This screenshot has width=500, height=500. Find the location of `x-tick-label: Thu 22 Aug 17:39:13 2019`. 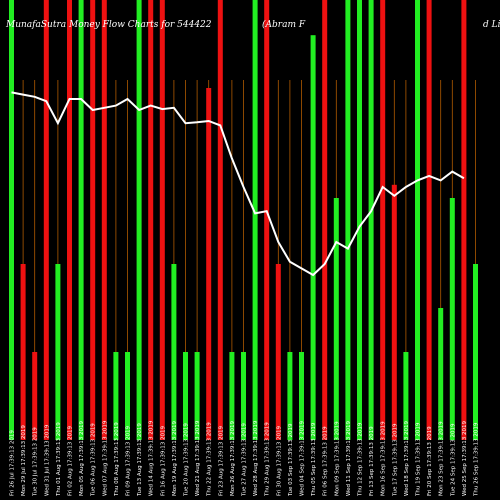

x-tick-label: Thu 22 Aug 17:39:13 2019 is located at coordinates (210, 459).